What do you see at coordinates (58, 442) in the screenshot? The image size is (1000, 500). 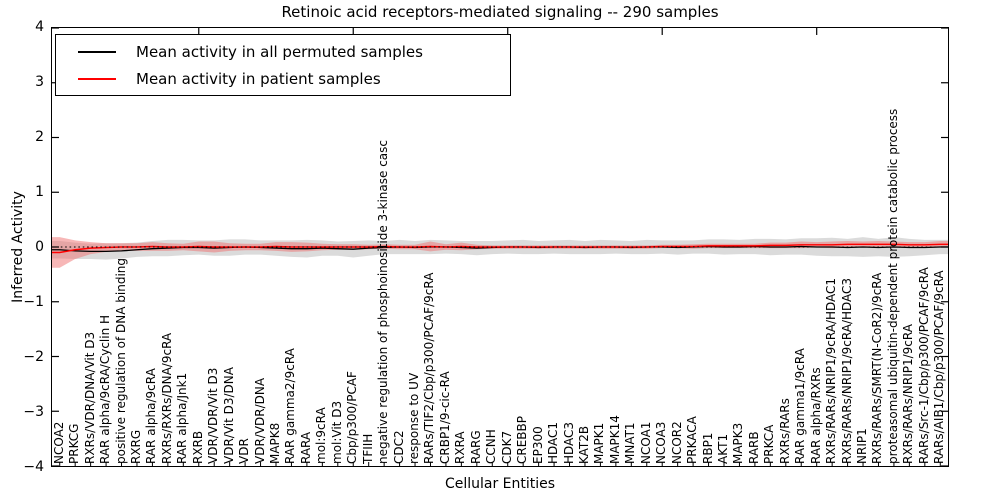 I see `x-tick-label: NCOA2` at bounding box center [58, 442].